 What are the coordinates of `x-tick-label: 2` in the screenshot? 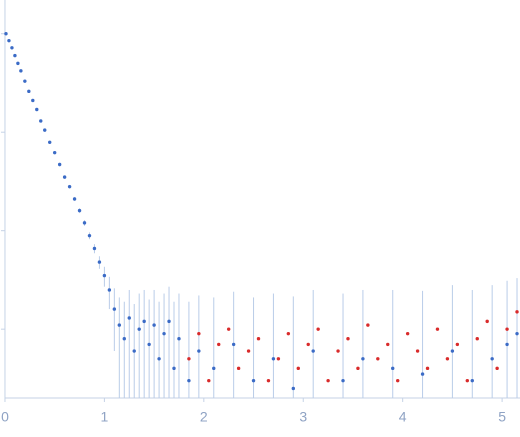 It's located at (204, 417).